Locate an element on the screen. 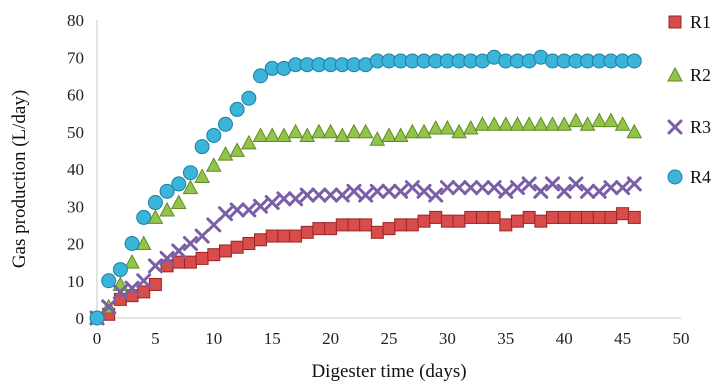 The height and width of the screenshot is (385, 715). y-axis-title: Gas production (L/day) is located at coordinates (19, 179).